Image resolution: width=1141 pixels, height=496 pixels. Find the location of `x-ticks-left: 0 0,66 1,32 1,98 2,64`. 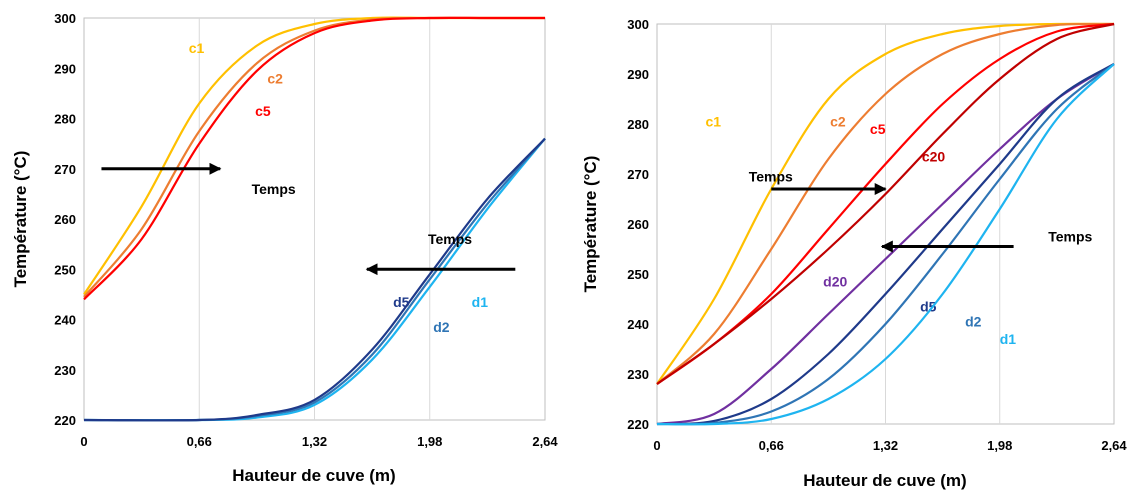

x-ticks-left: 0 0,66 1,32 1,98 2,64 is located at coordinates (319, 441).